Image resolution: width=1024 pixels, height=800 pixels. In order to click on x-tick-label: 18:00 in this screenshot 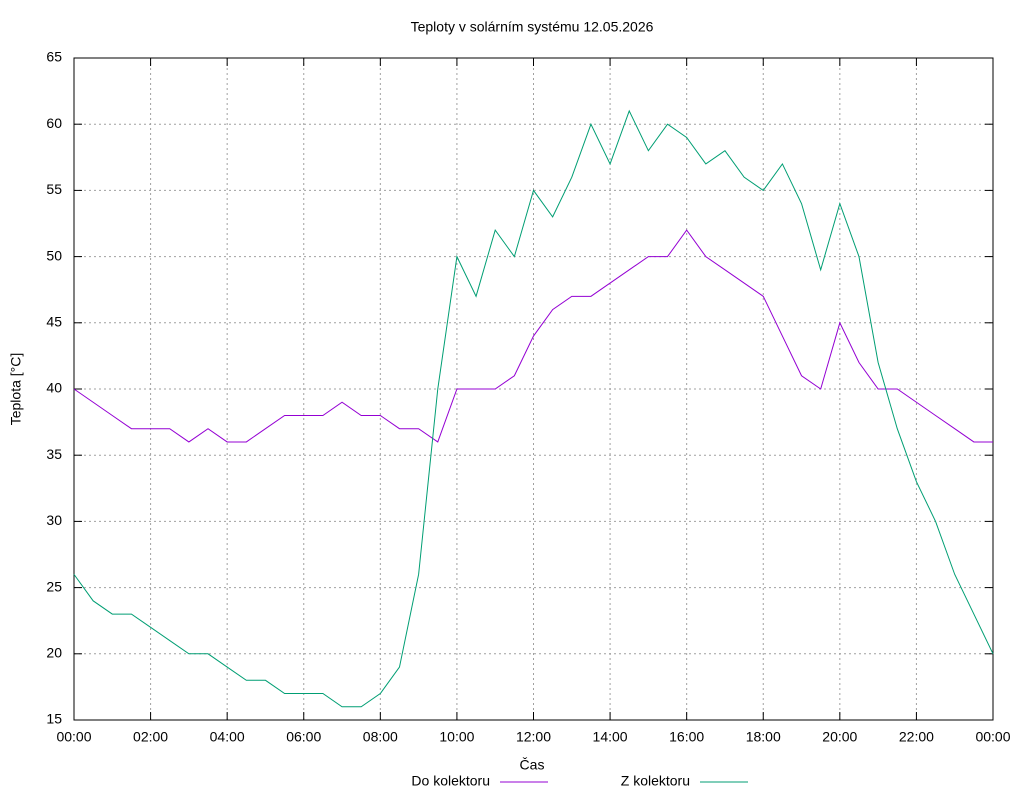, I will do `click(763, 737)`.